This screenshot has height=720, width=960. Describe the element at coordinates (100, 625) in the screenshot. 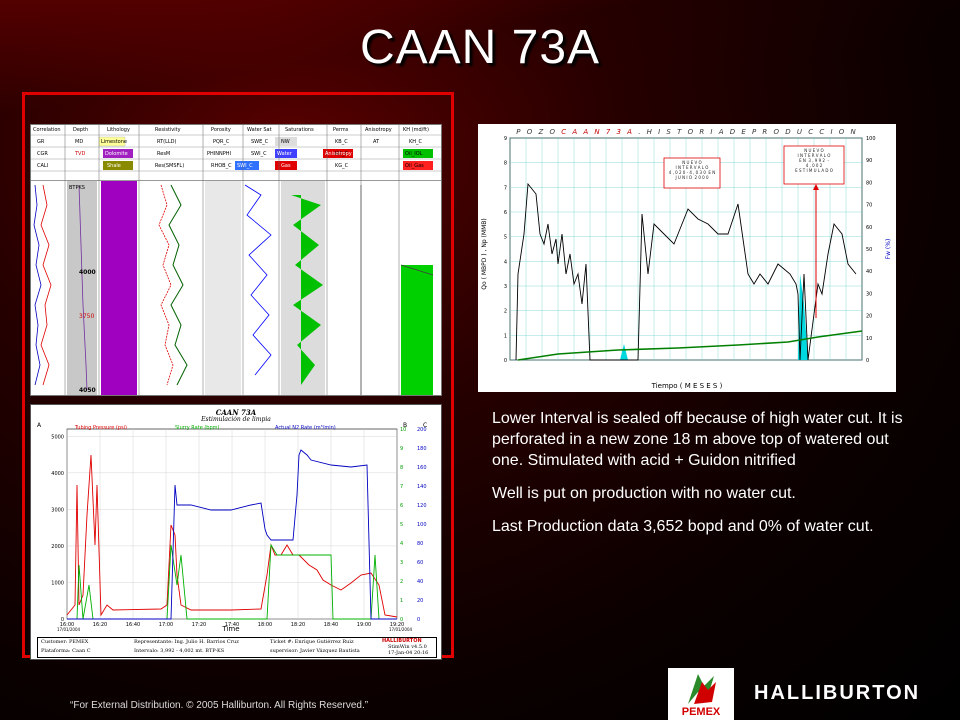

I see `stim-xtick: 16:20` at that location.